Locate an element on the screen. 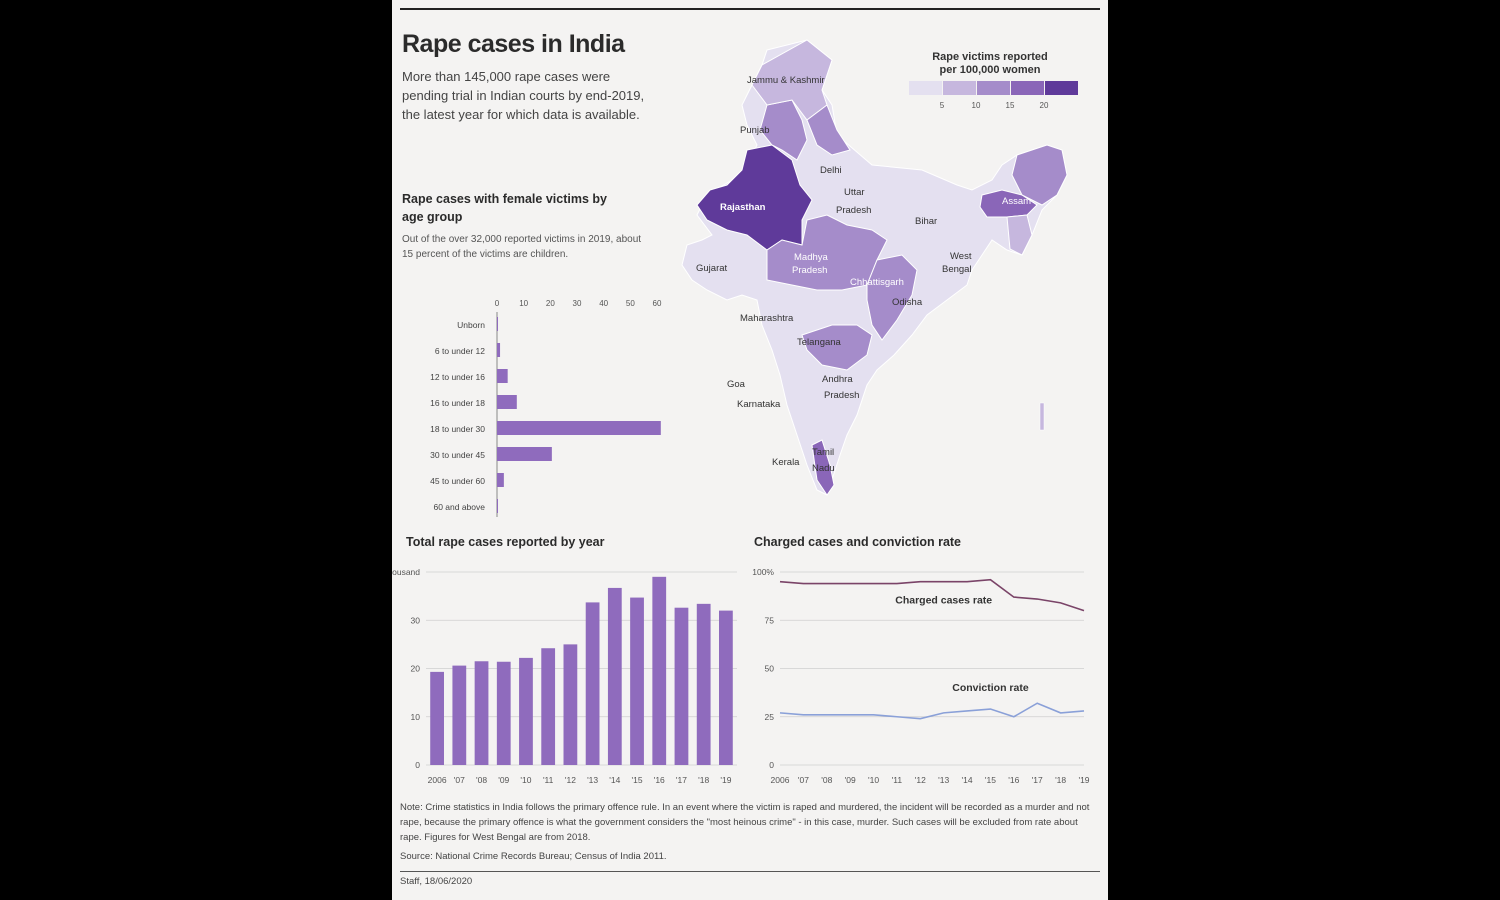 The width and height of the screenshot is (1500, 900). map-label-goa: Goa is located at coordinates (736, 384).